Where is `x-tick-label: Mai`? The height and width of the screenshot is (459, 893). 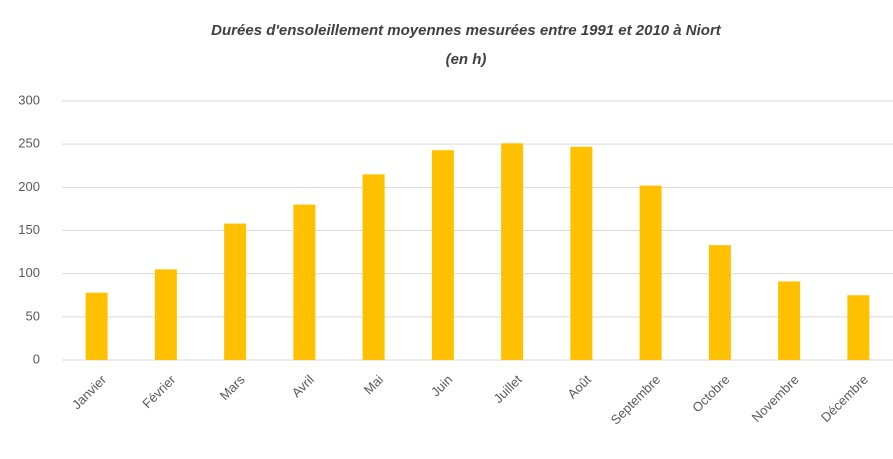
x-tick-label: Mai is located at coordinates (373, 384).